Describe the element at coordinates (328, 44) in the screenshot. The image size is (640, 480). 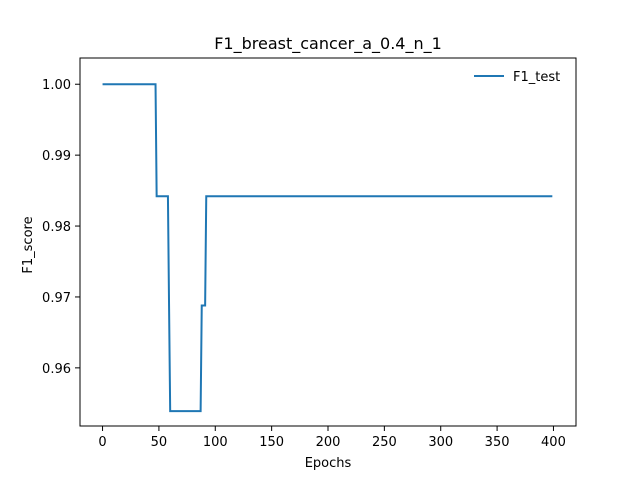
I see `chart-title: F1_breast_cancer_a_0.4_n_1` at that location.